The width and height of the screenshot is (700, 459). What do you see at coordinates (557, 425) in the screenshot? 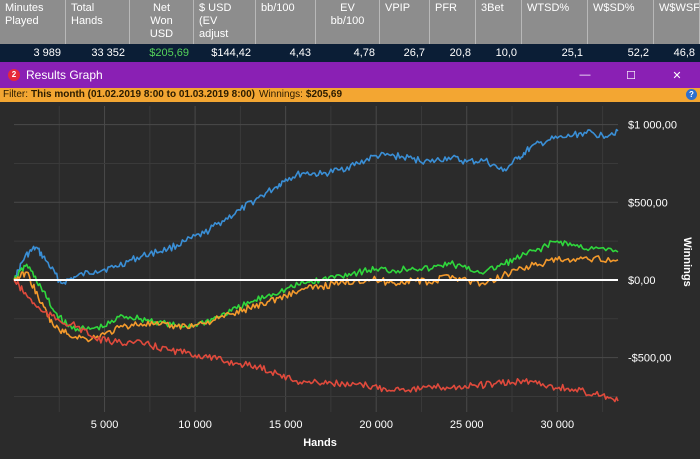
I see `x-tick-label: 30 000` at bounding box center [557, 425].